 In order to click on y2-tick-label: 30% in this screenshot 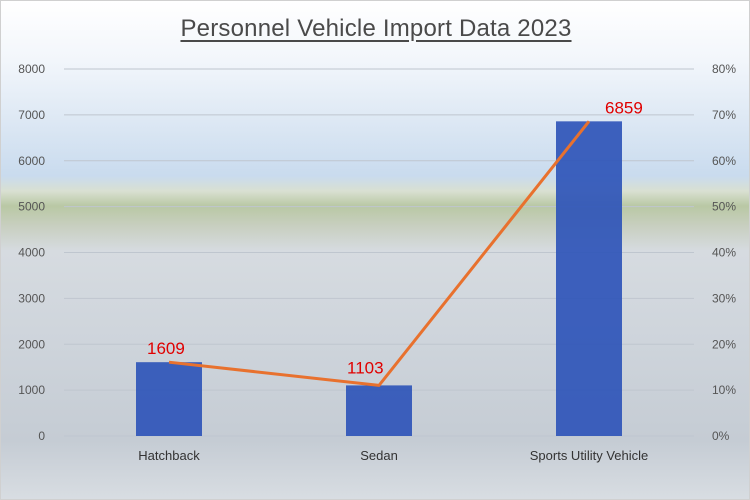, I will do `click(724, 298)`.